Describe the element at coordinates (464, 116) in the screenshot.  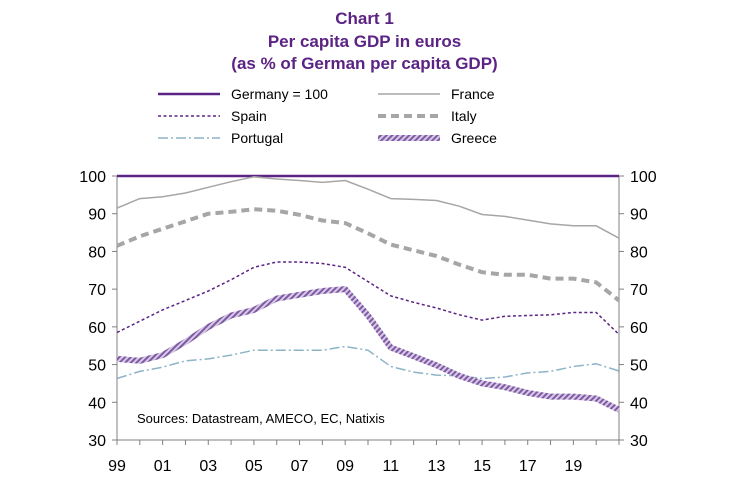
I see `legend-label-italy: Italy` at that location.